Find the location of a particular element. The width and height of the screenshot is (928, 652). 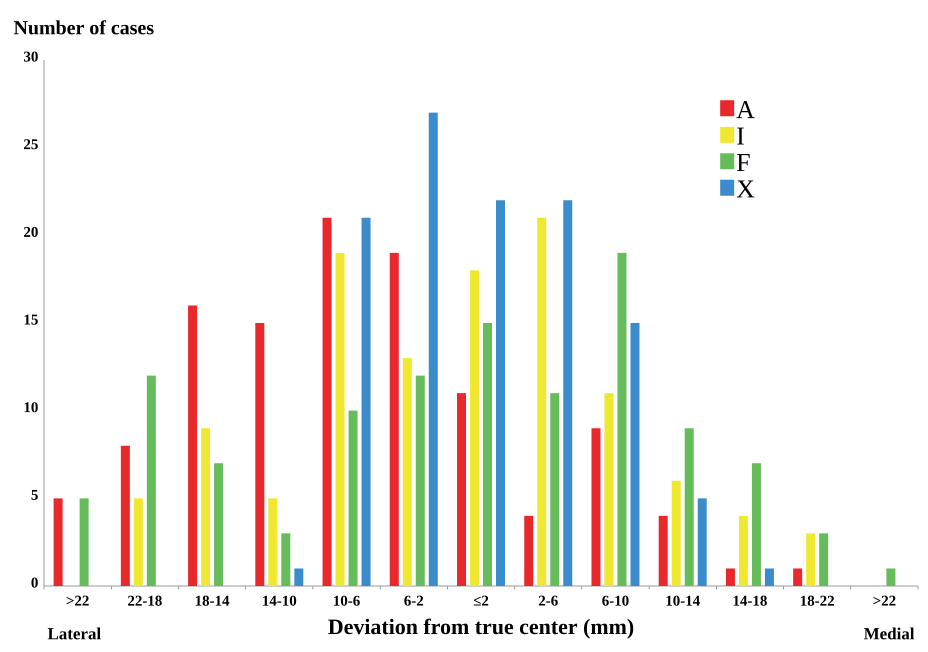

text: Lateral is located at coordinates (74, 634).